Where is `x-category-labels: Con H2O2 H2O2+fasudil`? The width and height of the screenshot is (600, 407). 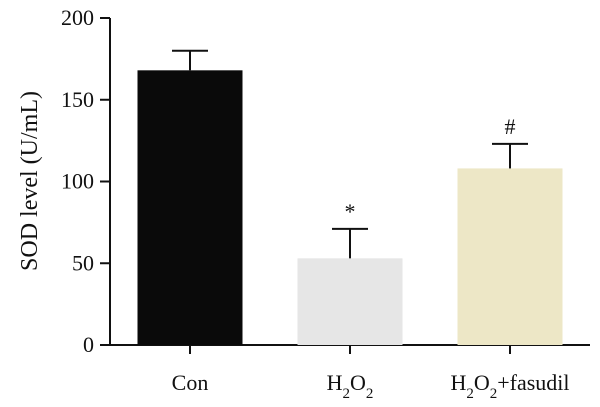 x-category-labels: Con H2O2 H2O2+fasudil is located at coordinates (371, 386).